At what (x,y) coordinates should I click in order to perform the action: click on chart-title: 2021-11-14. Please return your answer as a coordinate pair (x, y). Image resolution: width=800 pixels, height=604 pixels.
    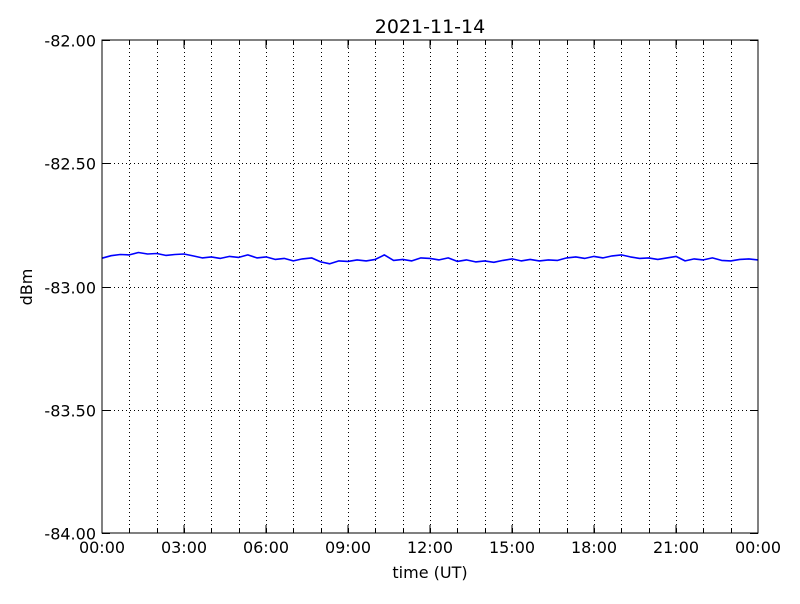
    Looking at the image, I should click on (430, 27).